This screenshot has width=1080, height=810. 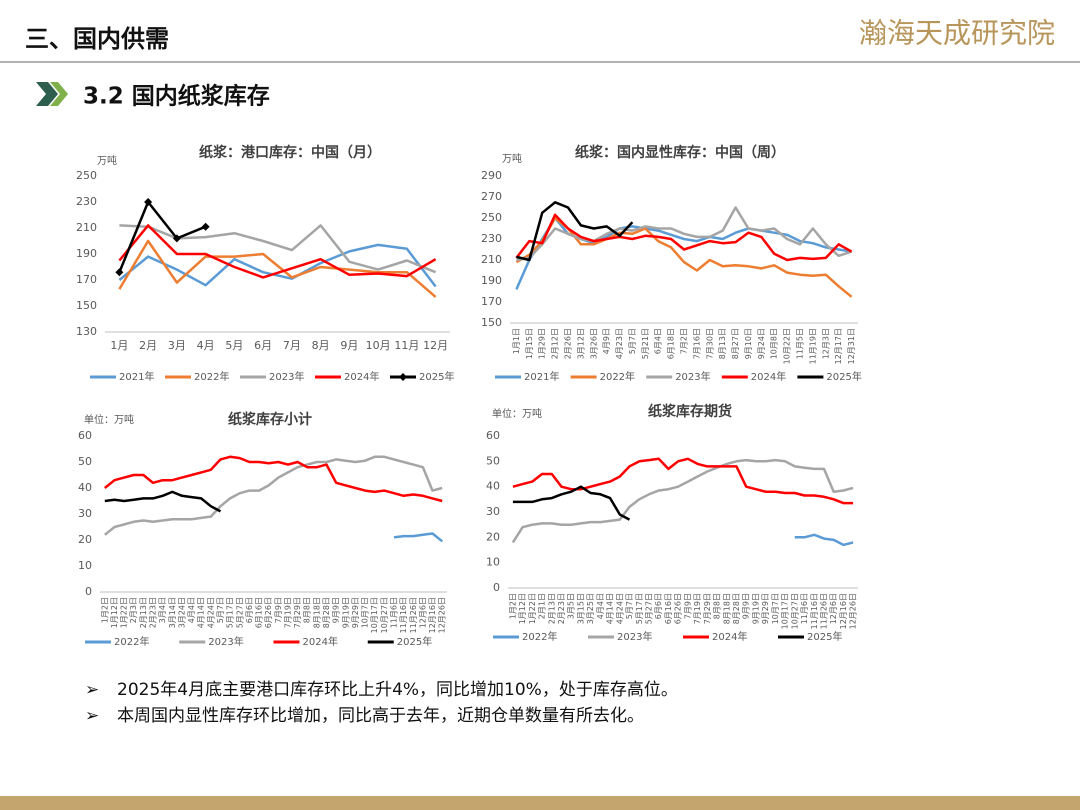 What do you see at coordinates (680, 152) in the screenshot?
I see `chart-title: 纸浆：国内显性库存：中国（周）` at bounding box center [680, 152].